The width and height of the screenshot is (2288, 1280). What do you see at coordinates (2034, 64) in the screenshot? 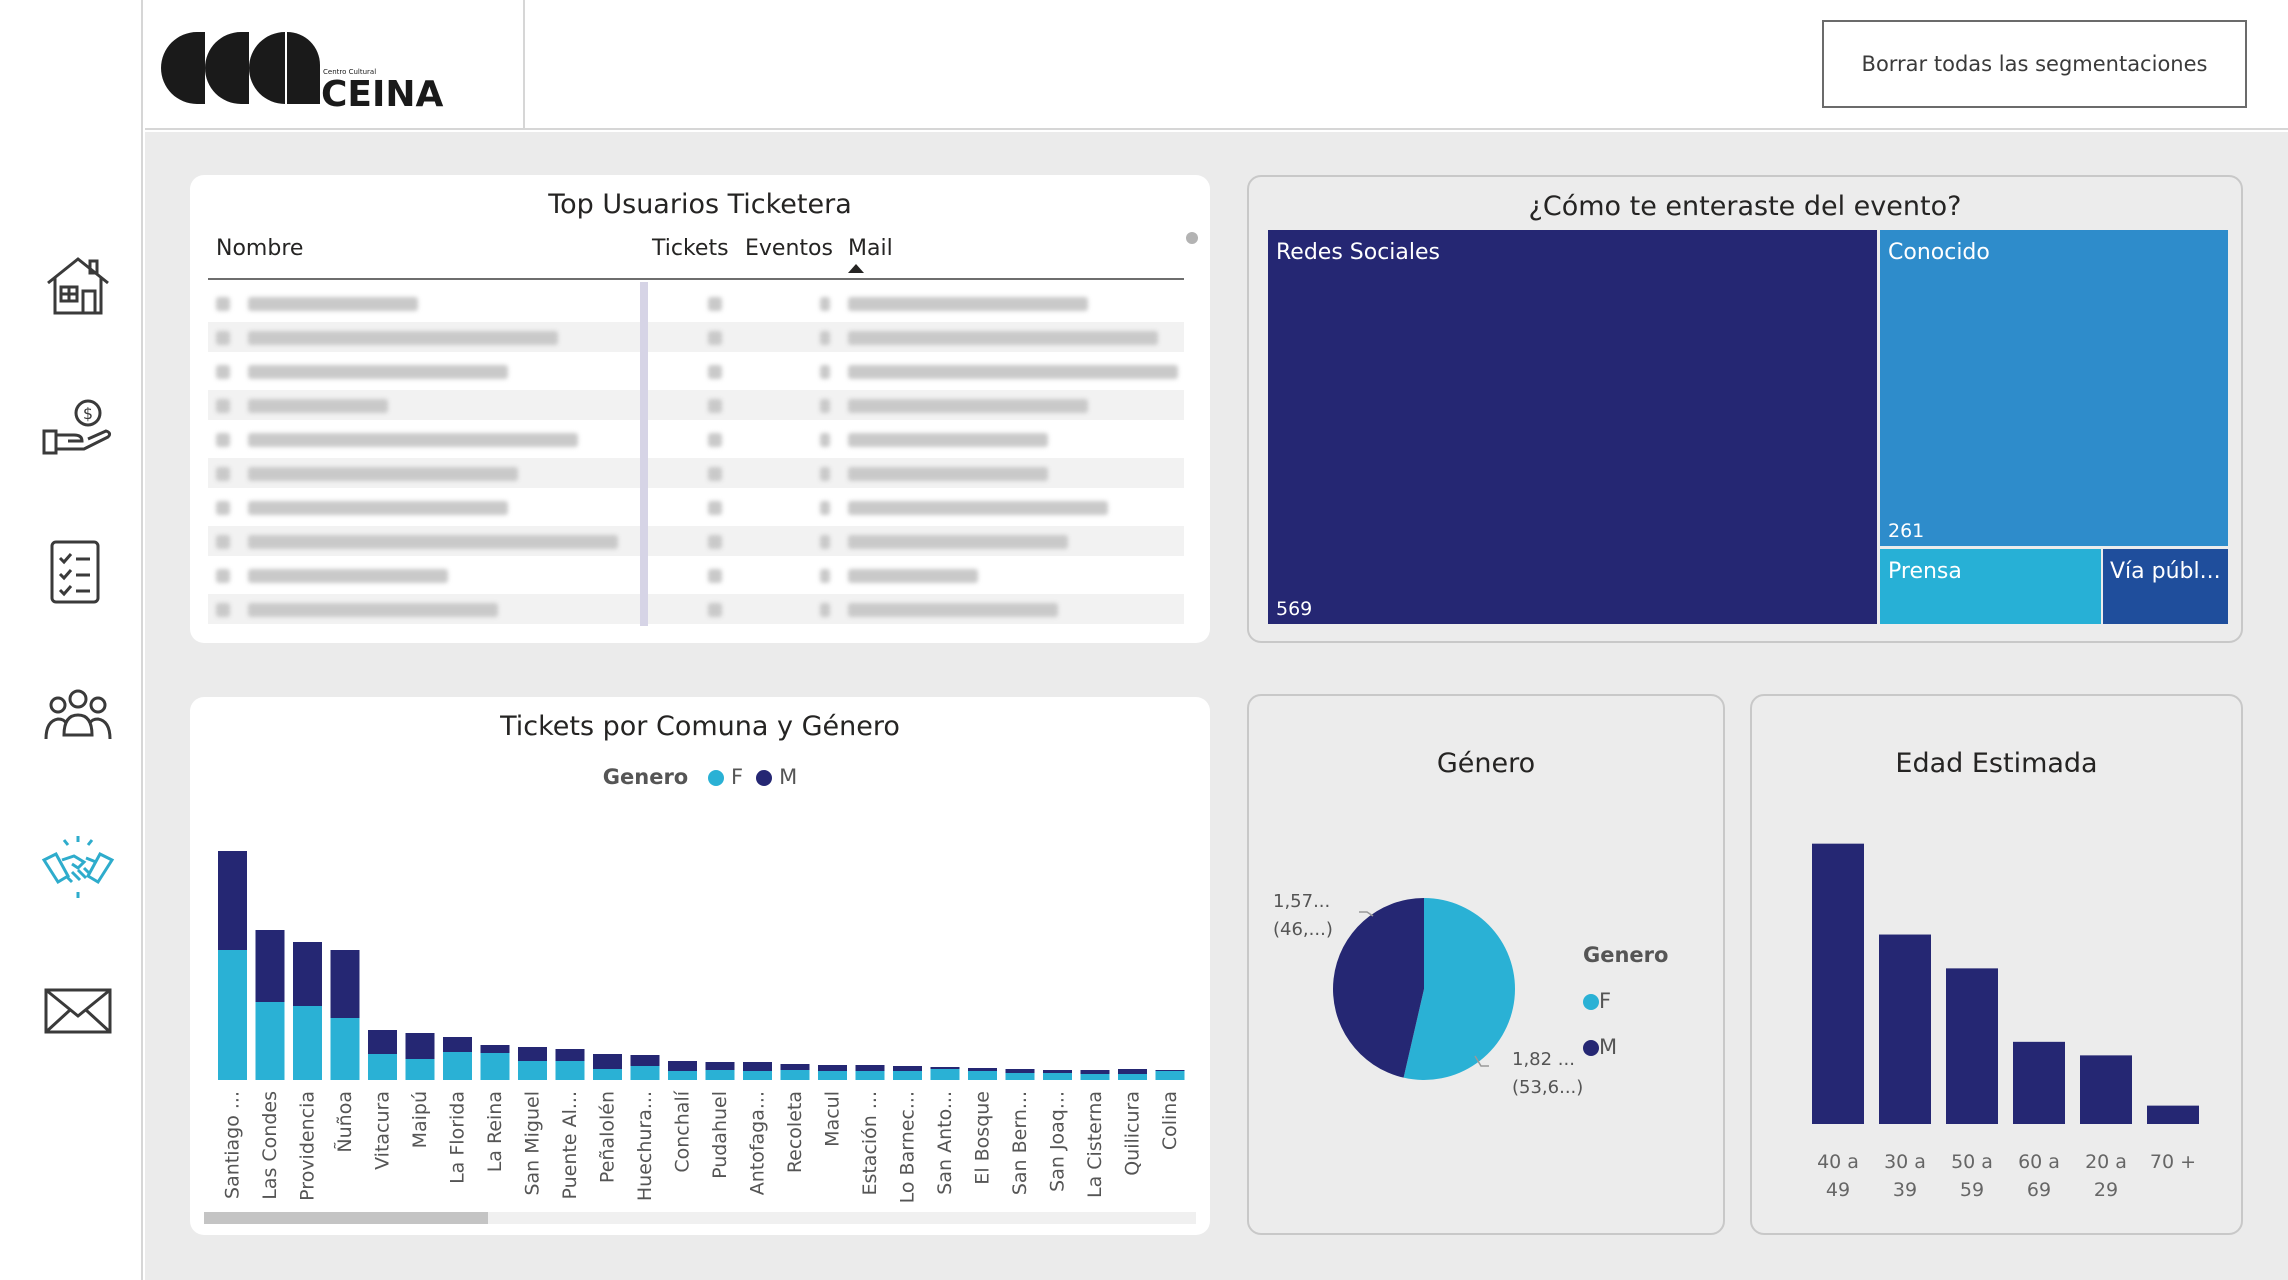
I see `clear-all-slicers-button: Borrar todas las segmentaciones` at bounding box center [2034, 64].